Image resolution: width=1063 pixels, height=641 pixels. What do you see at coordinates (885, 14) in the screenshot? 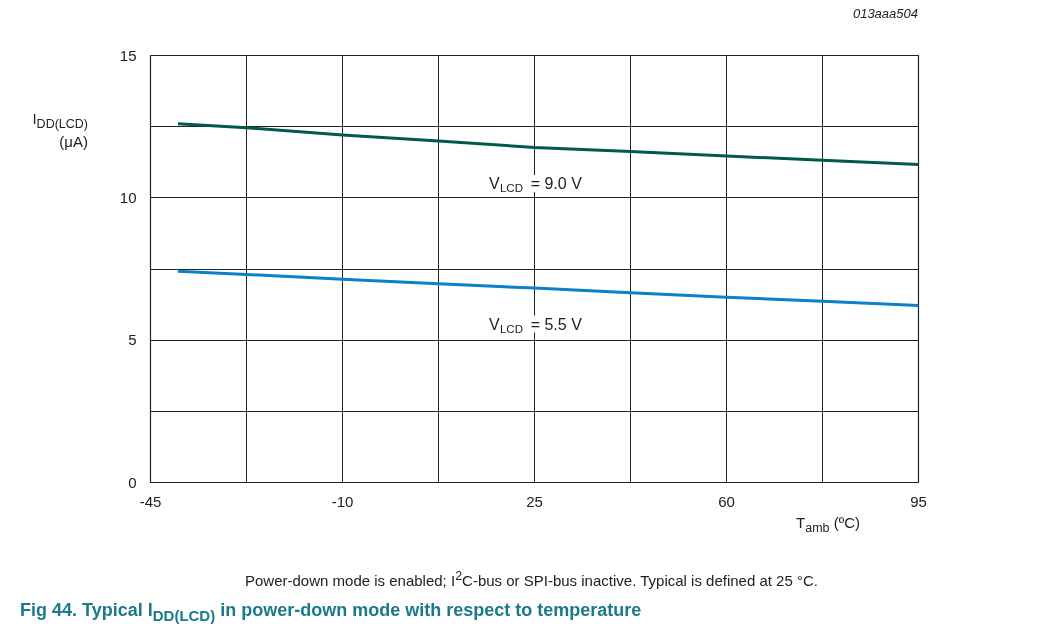
I see `text: 013aaa504` at bounding box center [885, 14].